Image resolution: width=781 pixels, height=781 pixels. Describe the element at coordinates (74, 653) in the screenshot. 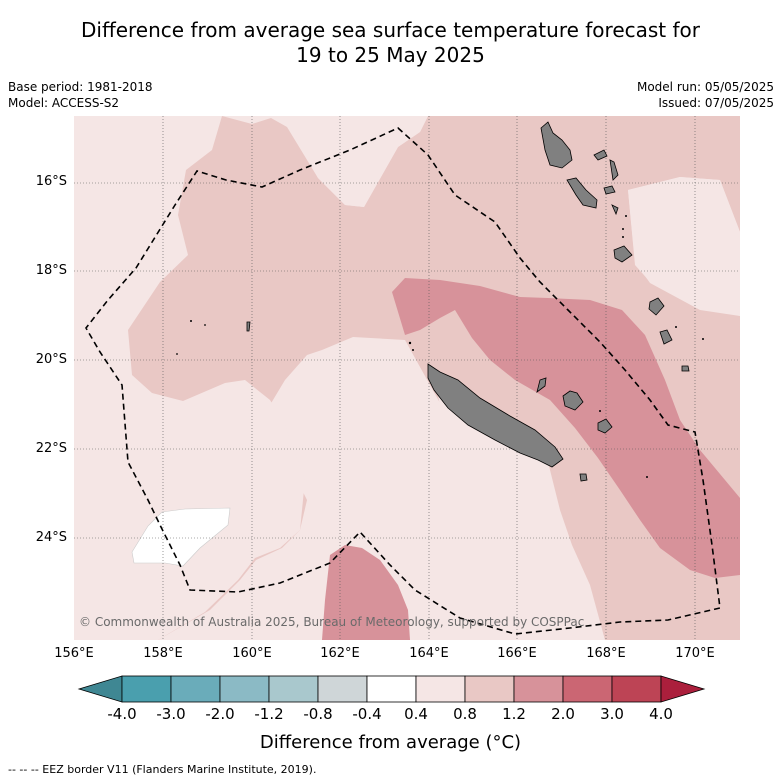

I see `lon-label-156E: 156°E` at that location.